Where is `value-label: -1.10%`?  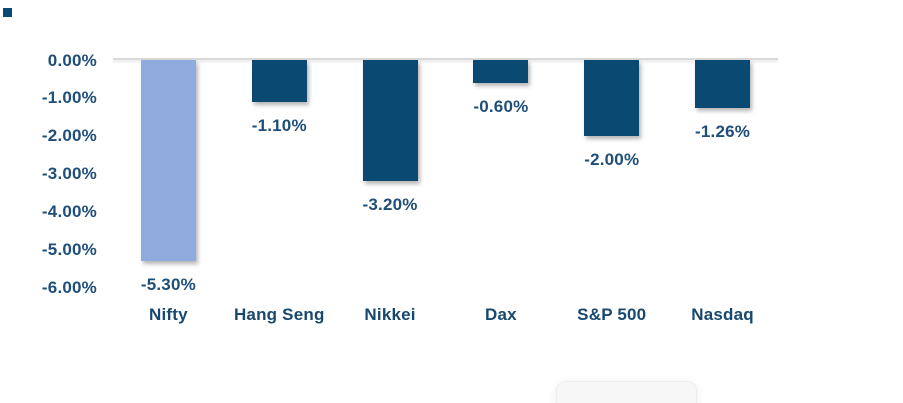
value-label: -1.10% is located at coordinates (279, 125).